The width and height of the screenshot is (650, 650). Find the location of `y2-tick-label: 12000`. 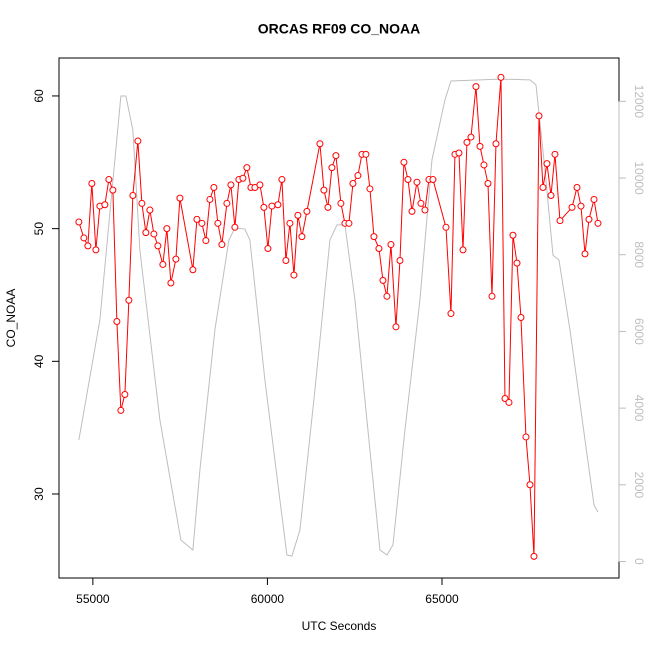

y2-tick-label: 12000 is located at coordinates (639, 102).